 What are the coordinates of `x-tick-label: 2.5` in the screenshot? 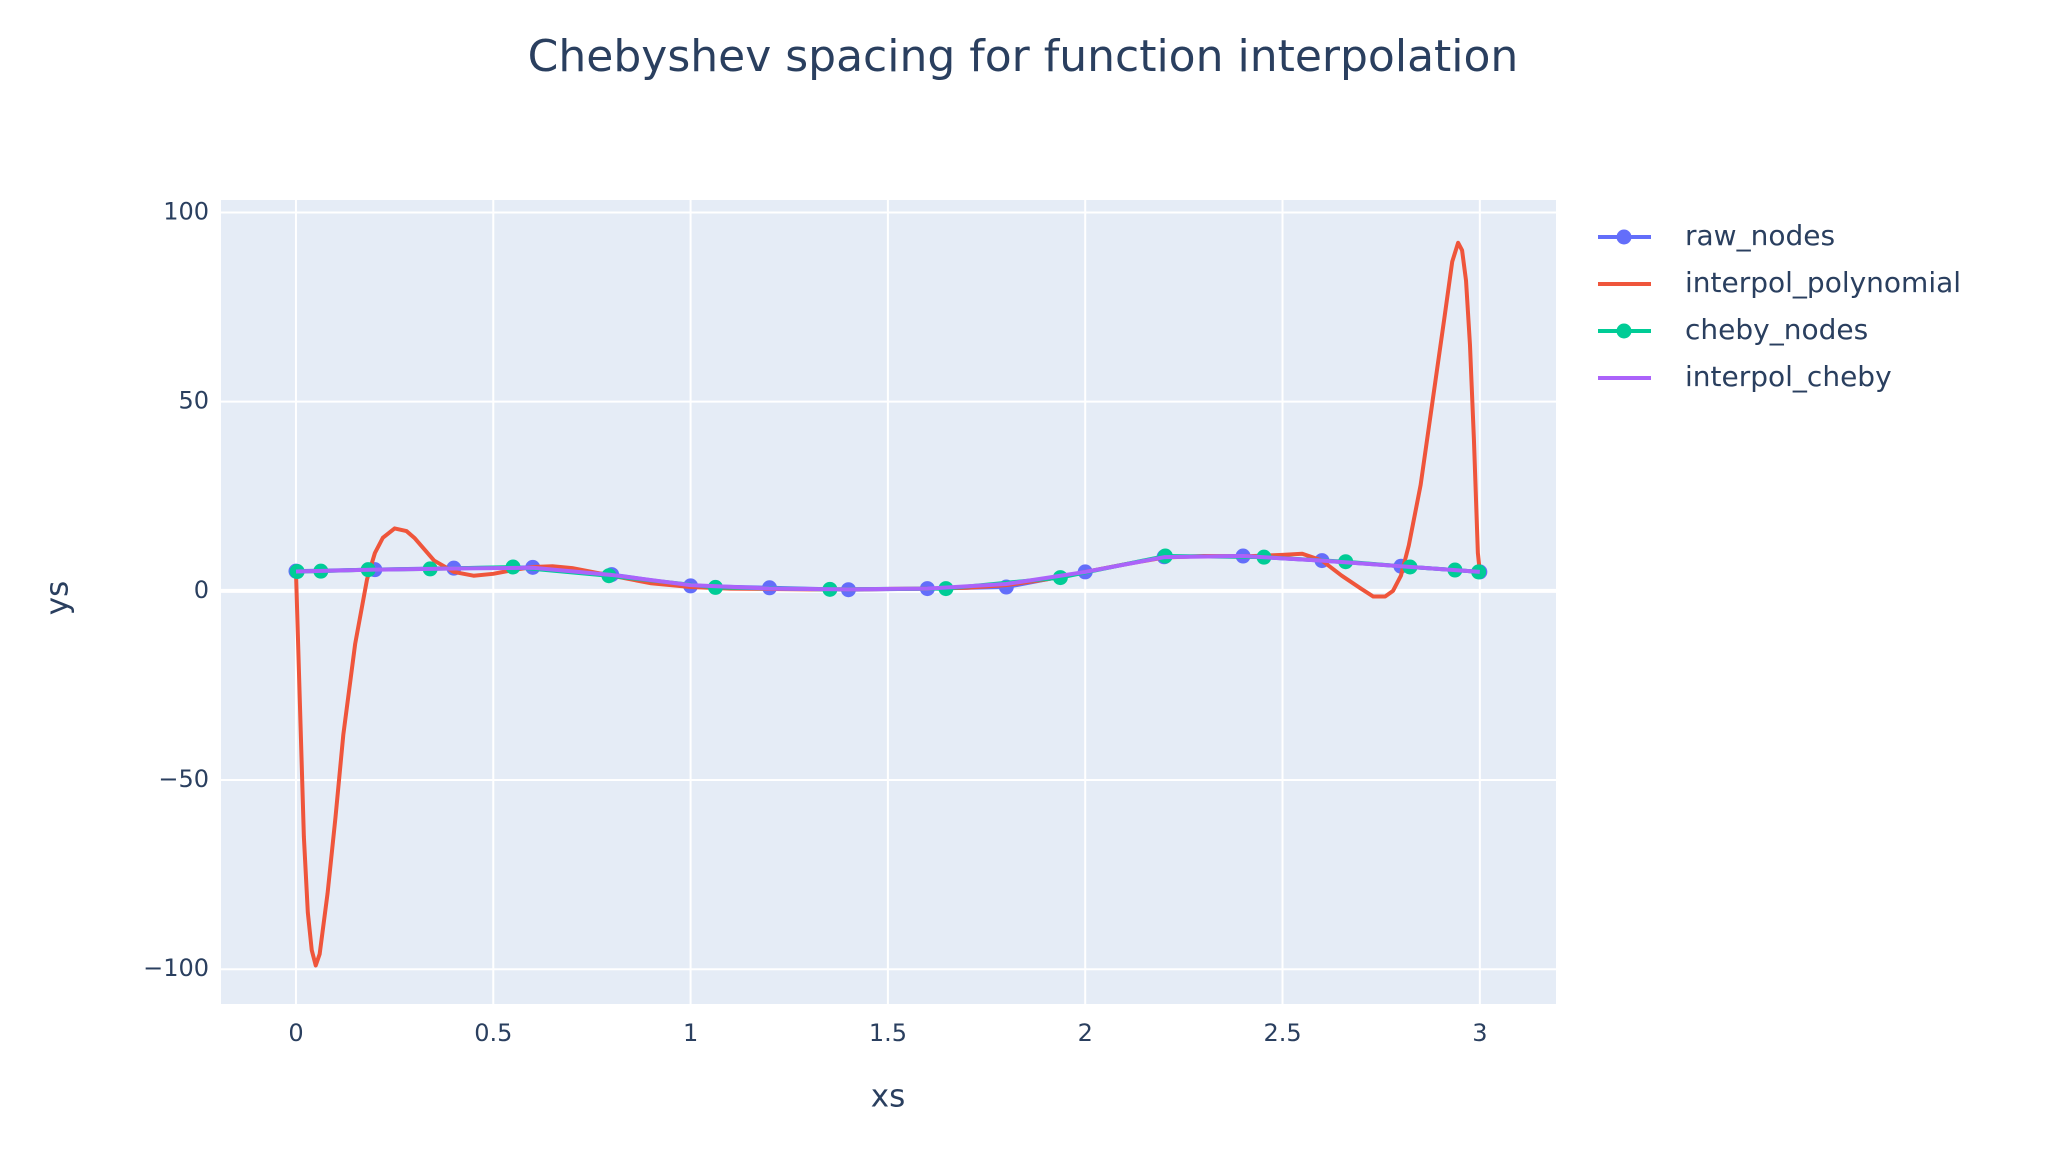 It's located at (1282, 1033).